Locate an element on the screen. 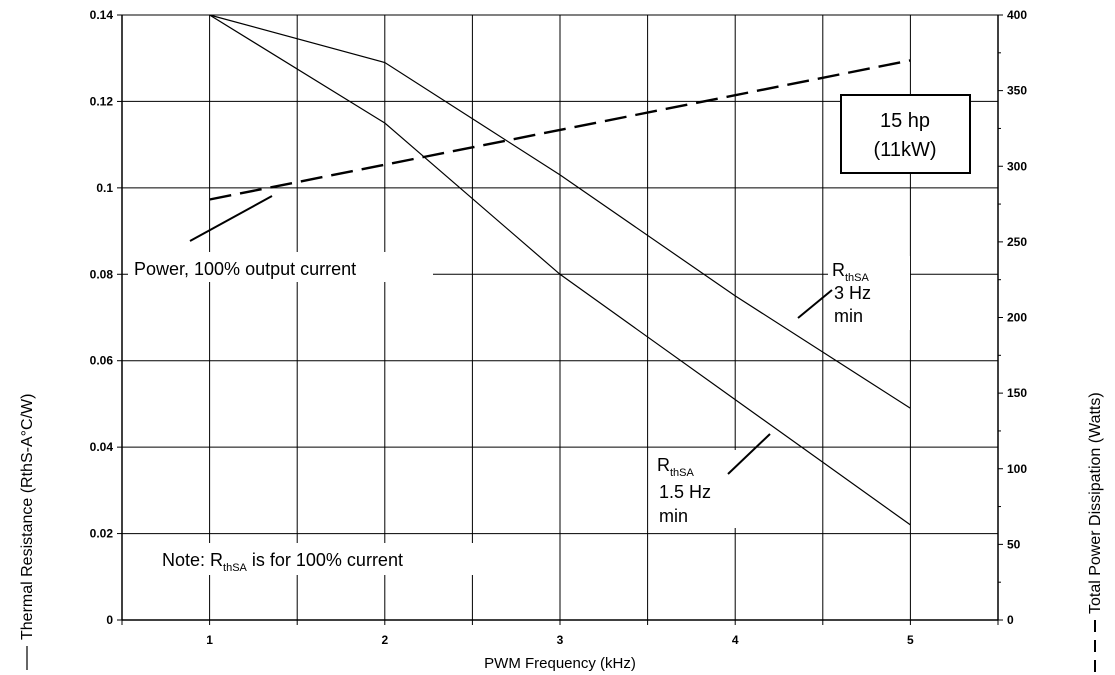 The width and height of the screenshot is (1115, 675). power-label: Power, 100% output current is located at coordinates (245, 269).